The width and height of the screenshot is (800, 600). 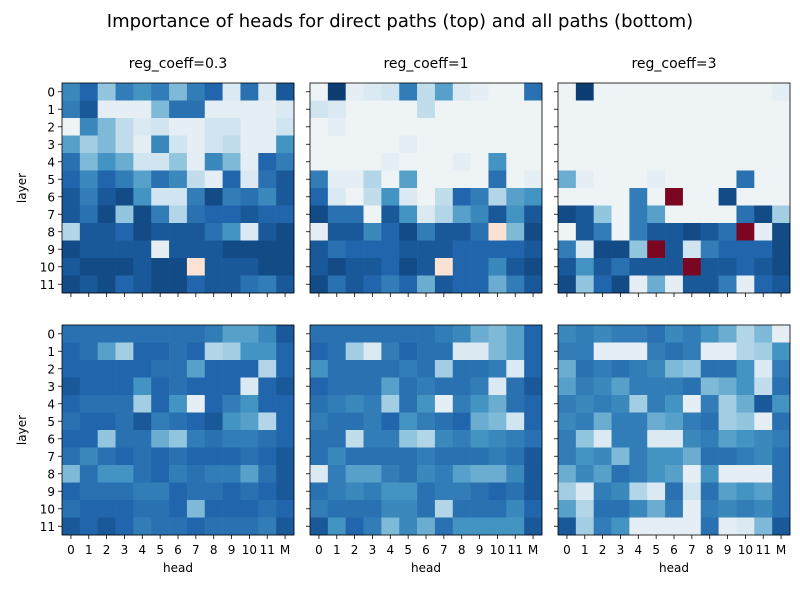 What do you see at coordinates (674, 550) in the screenshot?
I see `x-tick-label: 6` at bounding box center [674, 550].